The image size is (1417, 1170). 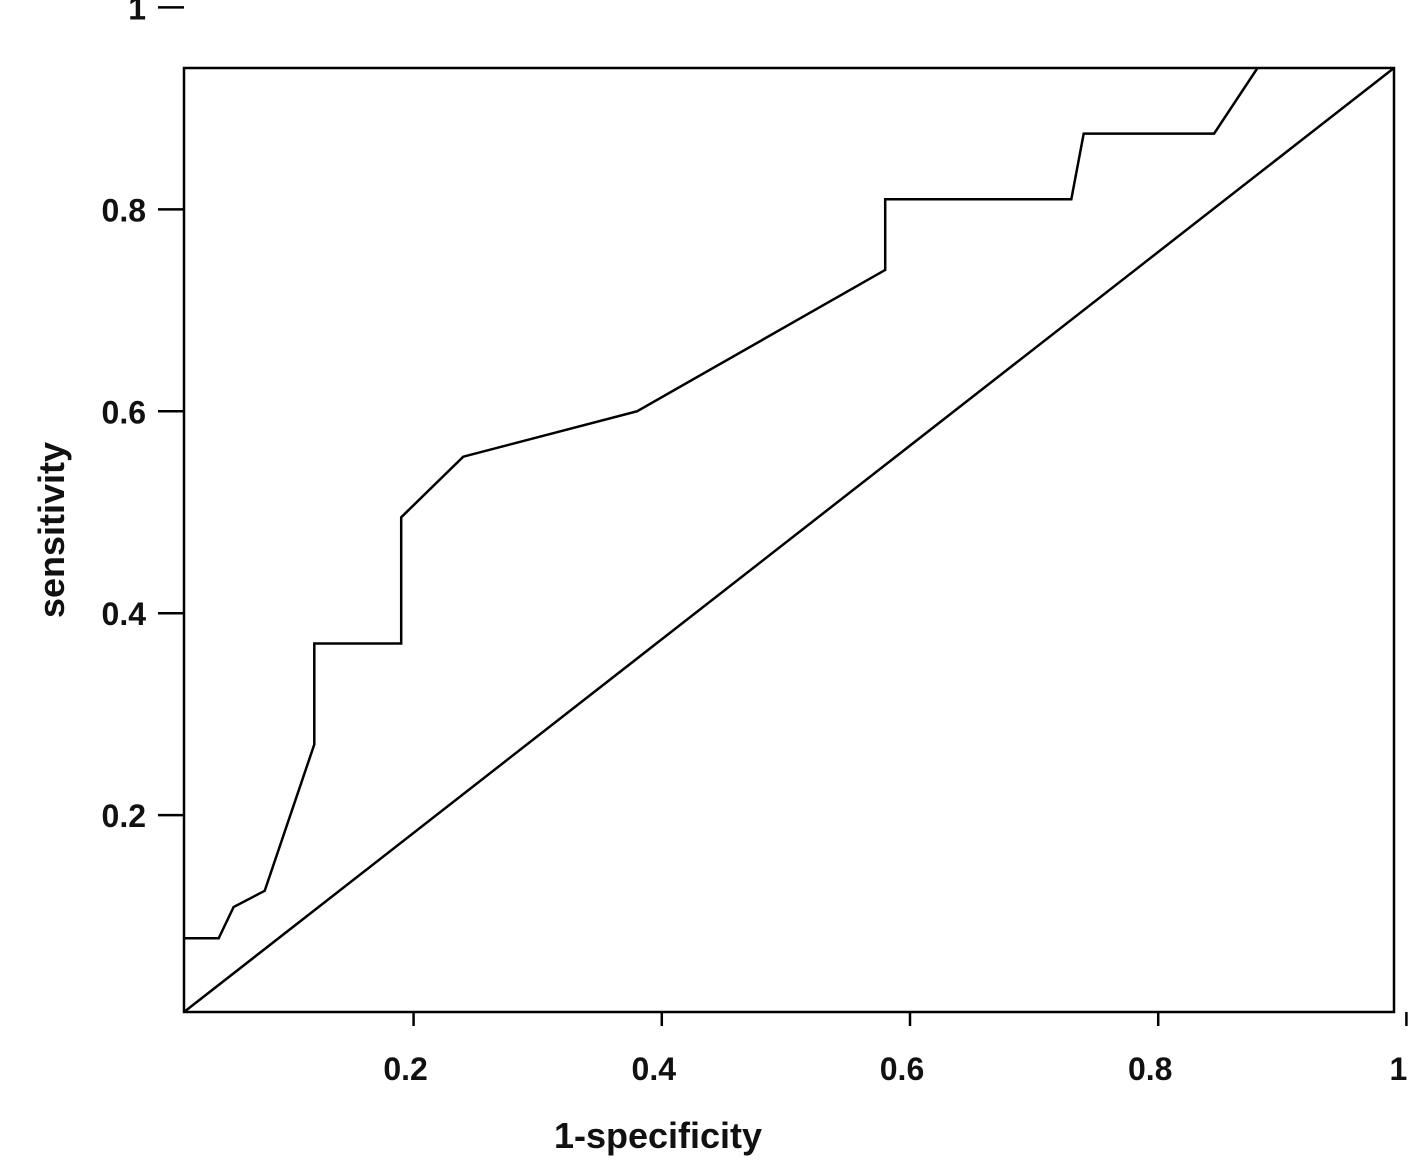 What do you see at coordinates (124, 614) in the screenshot?
I see `y-tick-label: 0.4` at bounding box center [124, 614].